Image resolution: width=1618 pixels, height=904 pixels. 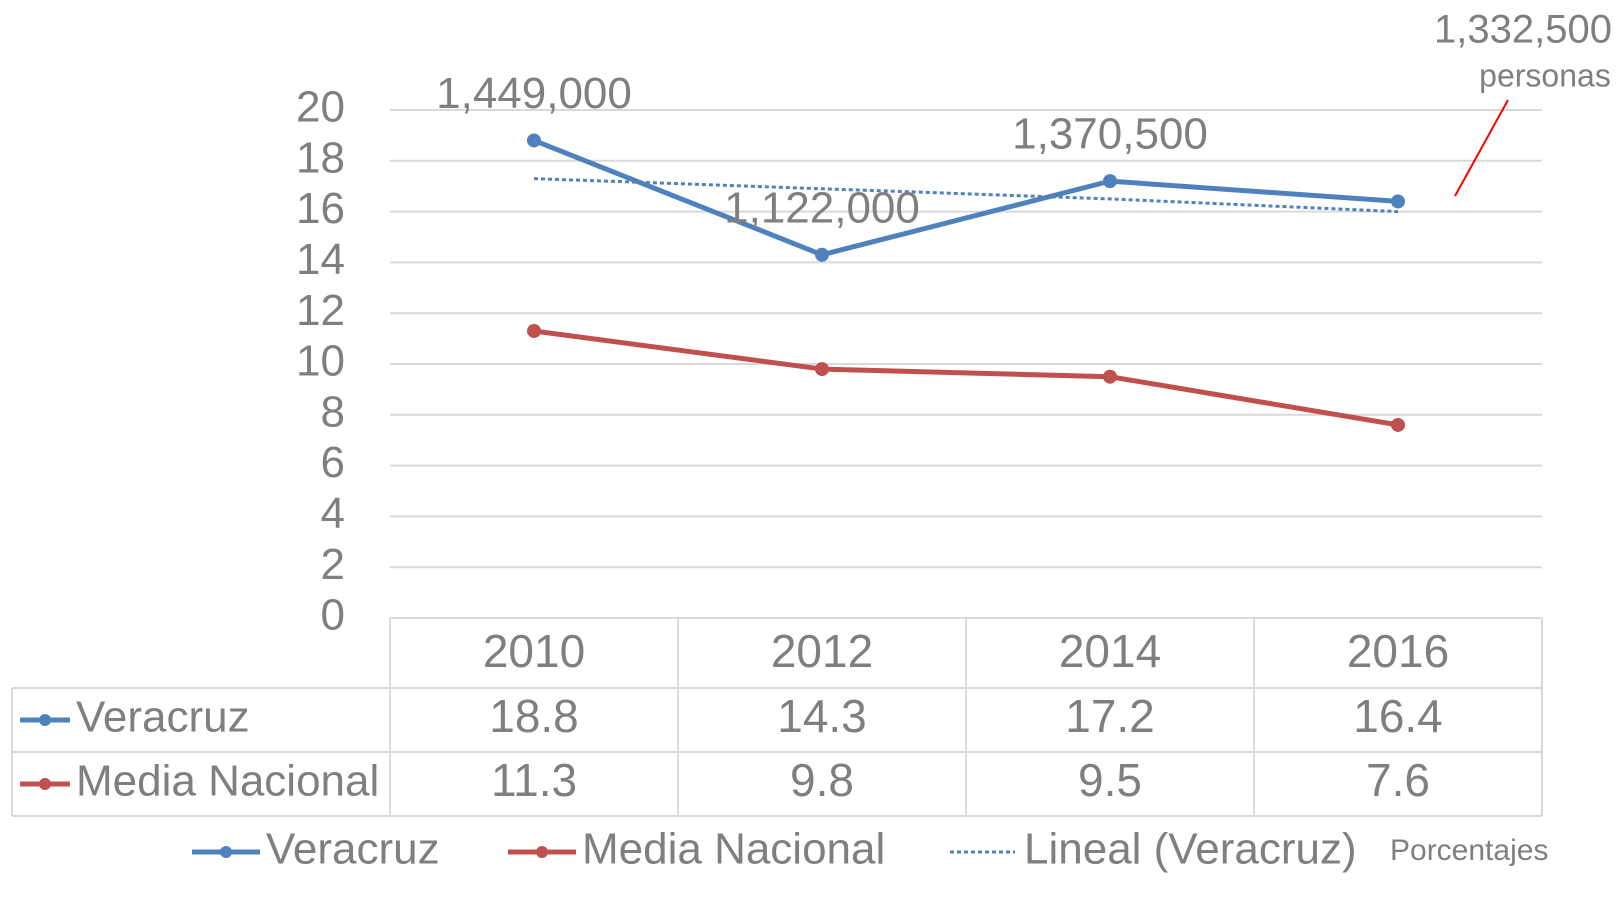 I want to click on unit-note: Porcentajes, so click(x=1469, y=850).